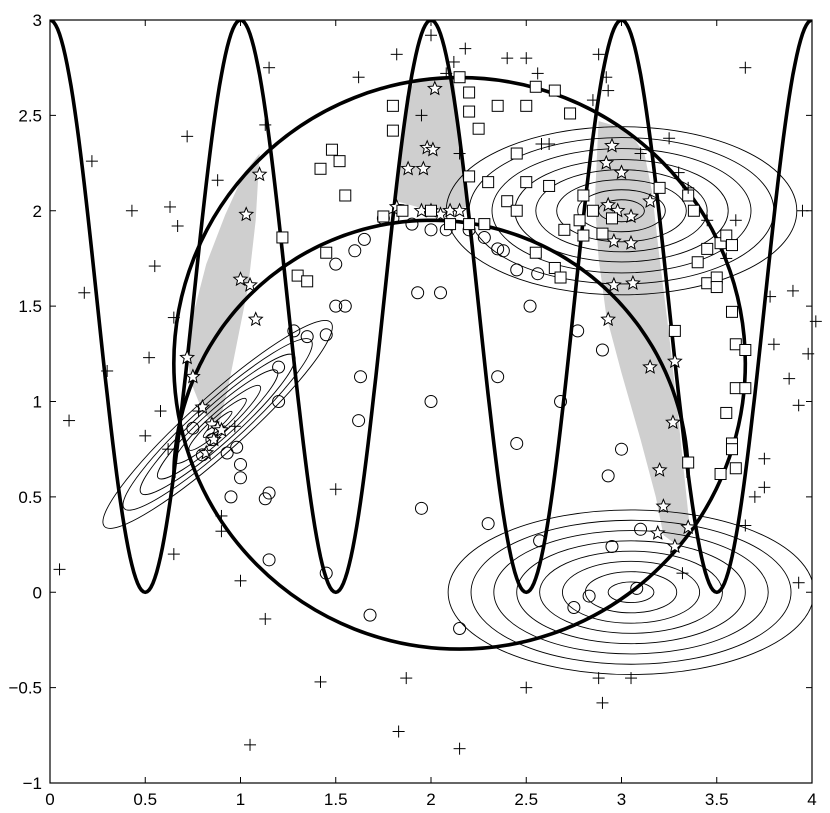 Image resolution: width=830 pixels, height=813 pixels. What do you see at coordinates (223, 291) in the screenshot?
I see `shaded-region` at bounding box center [223, 291].